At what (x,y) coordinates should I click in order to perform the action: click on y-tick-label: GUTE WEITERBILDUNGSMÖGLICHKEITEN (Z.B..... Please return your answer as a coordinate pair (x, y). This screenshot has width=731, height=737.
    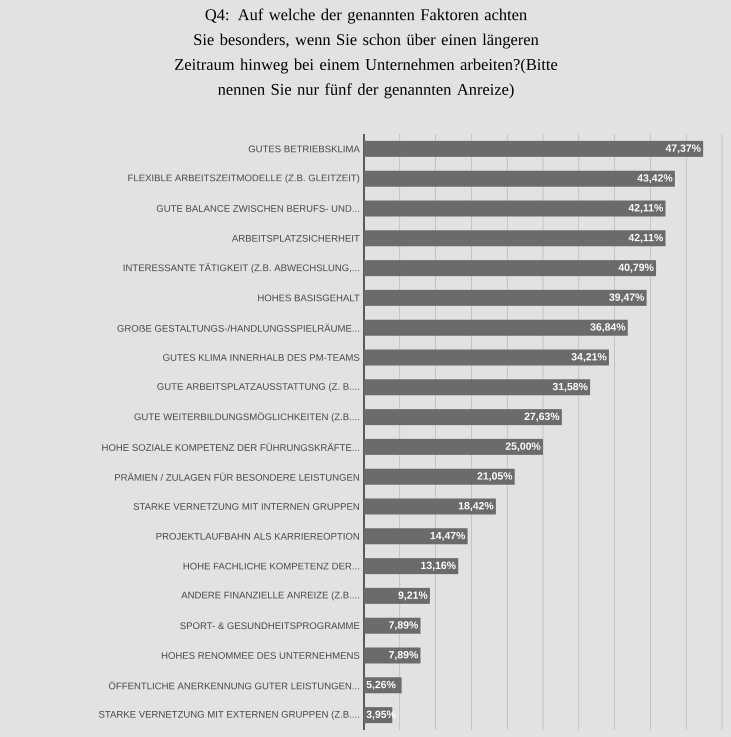
    Looking at the image, I should click on (246, 417).